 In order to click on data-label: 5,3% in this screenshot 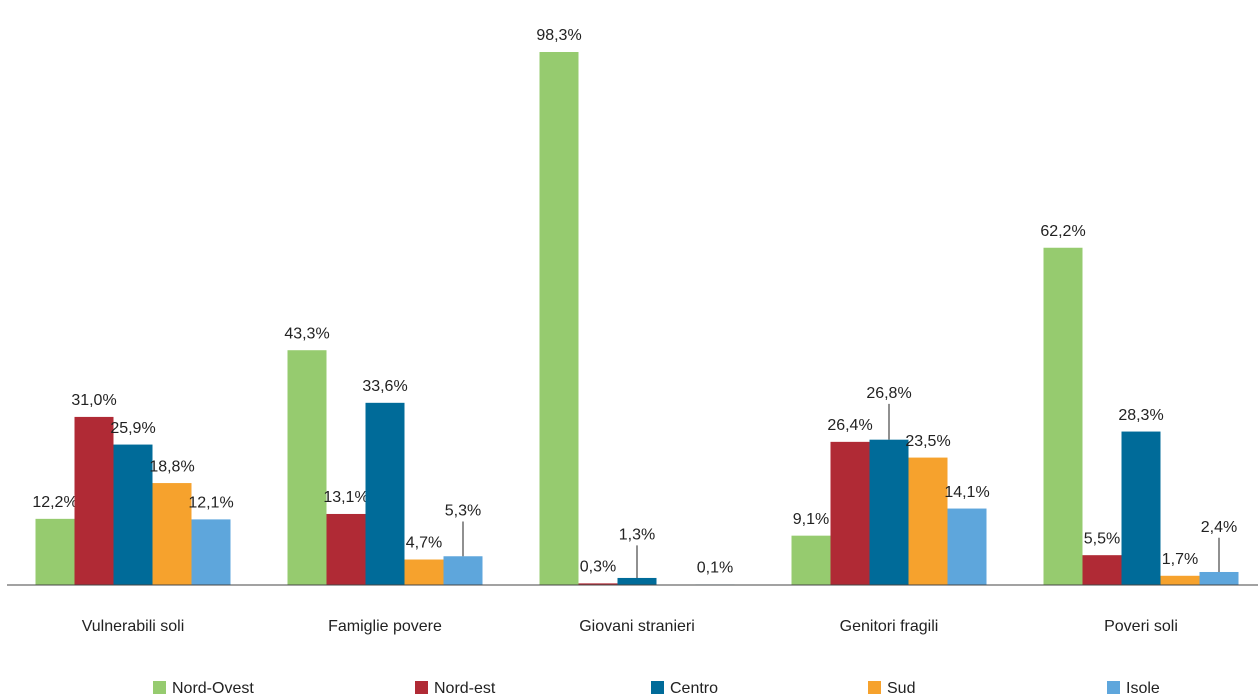, I will do `click(463, 511)`.